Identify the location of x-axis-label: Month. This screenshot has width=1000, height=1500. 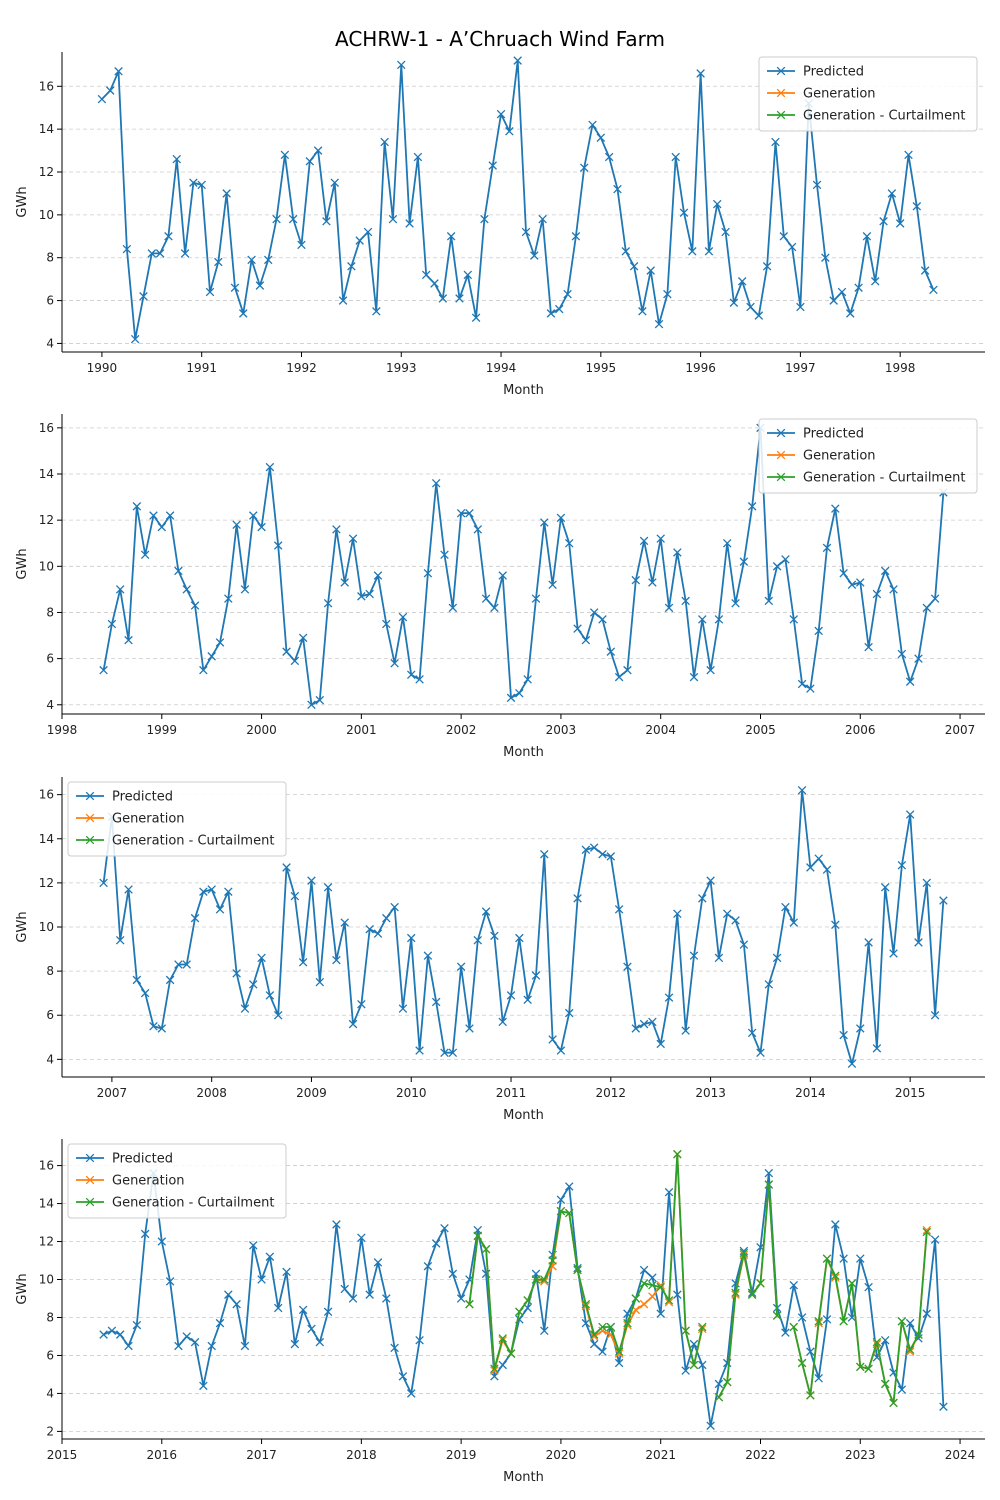
(523, 1477).